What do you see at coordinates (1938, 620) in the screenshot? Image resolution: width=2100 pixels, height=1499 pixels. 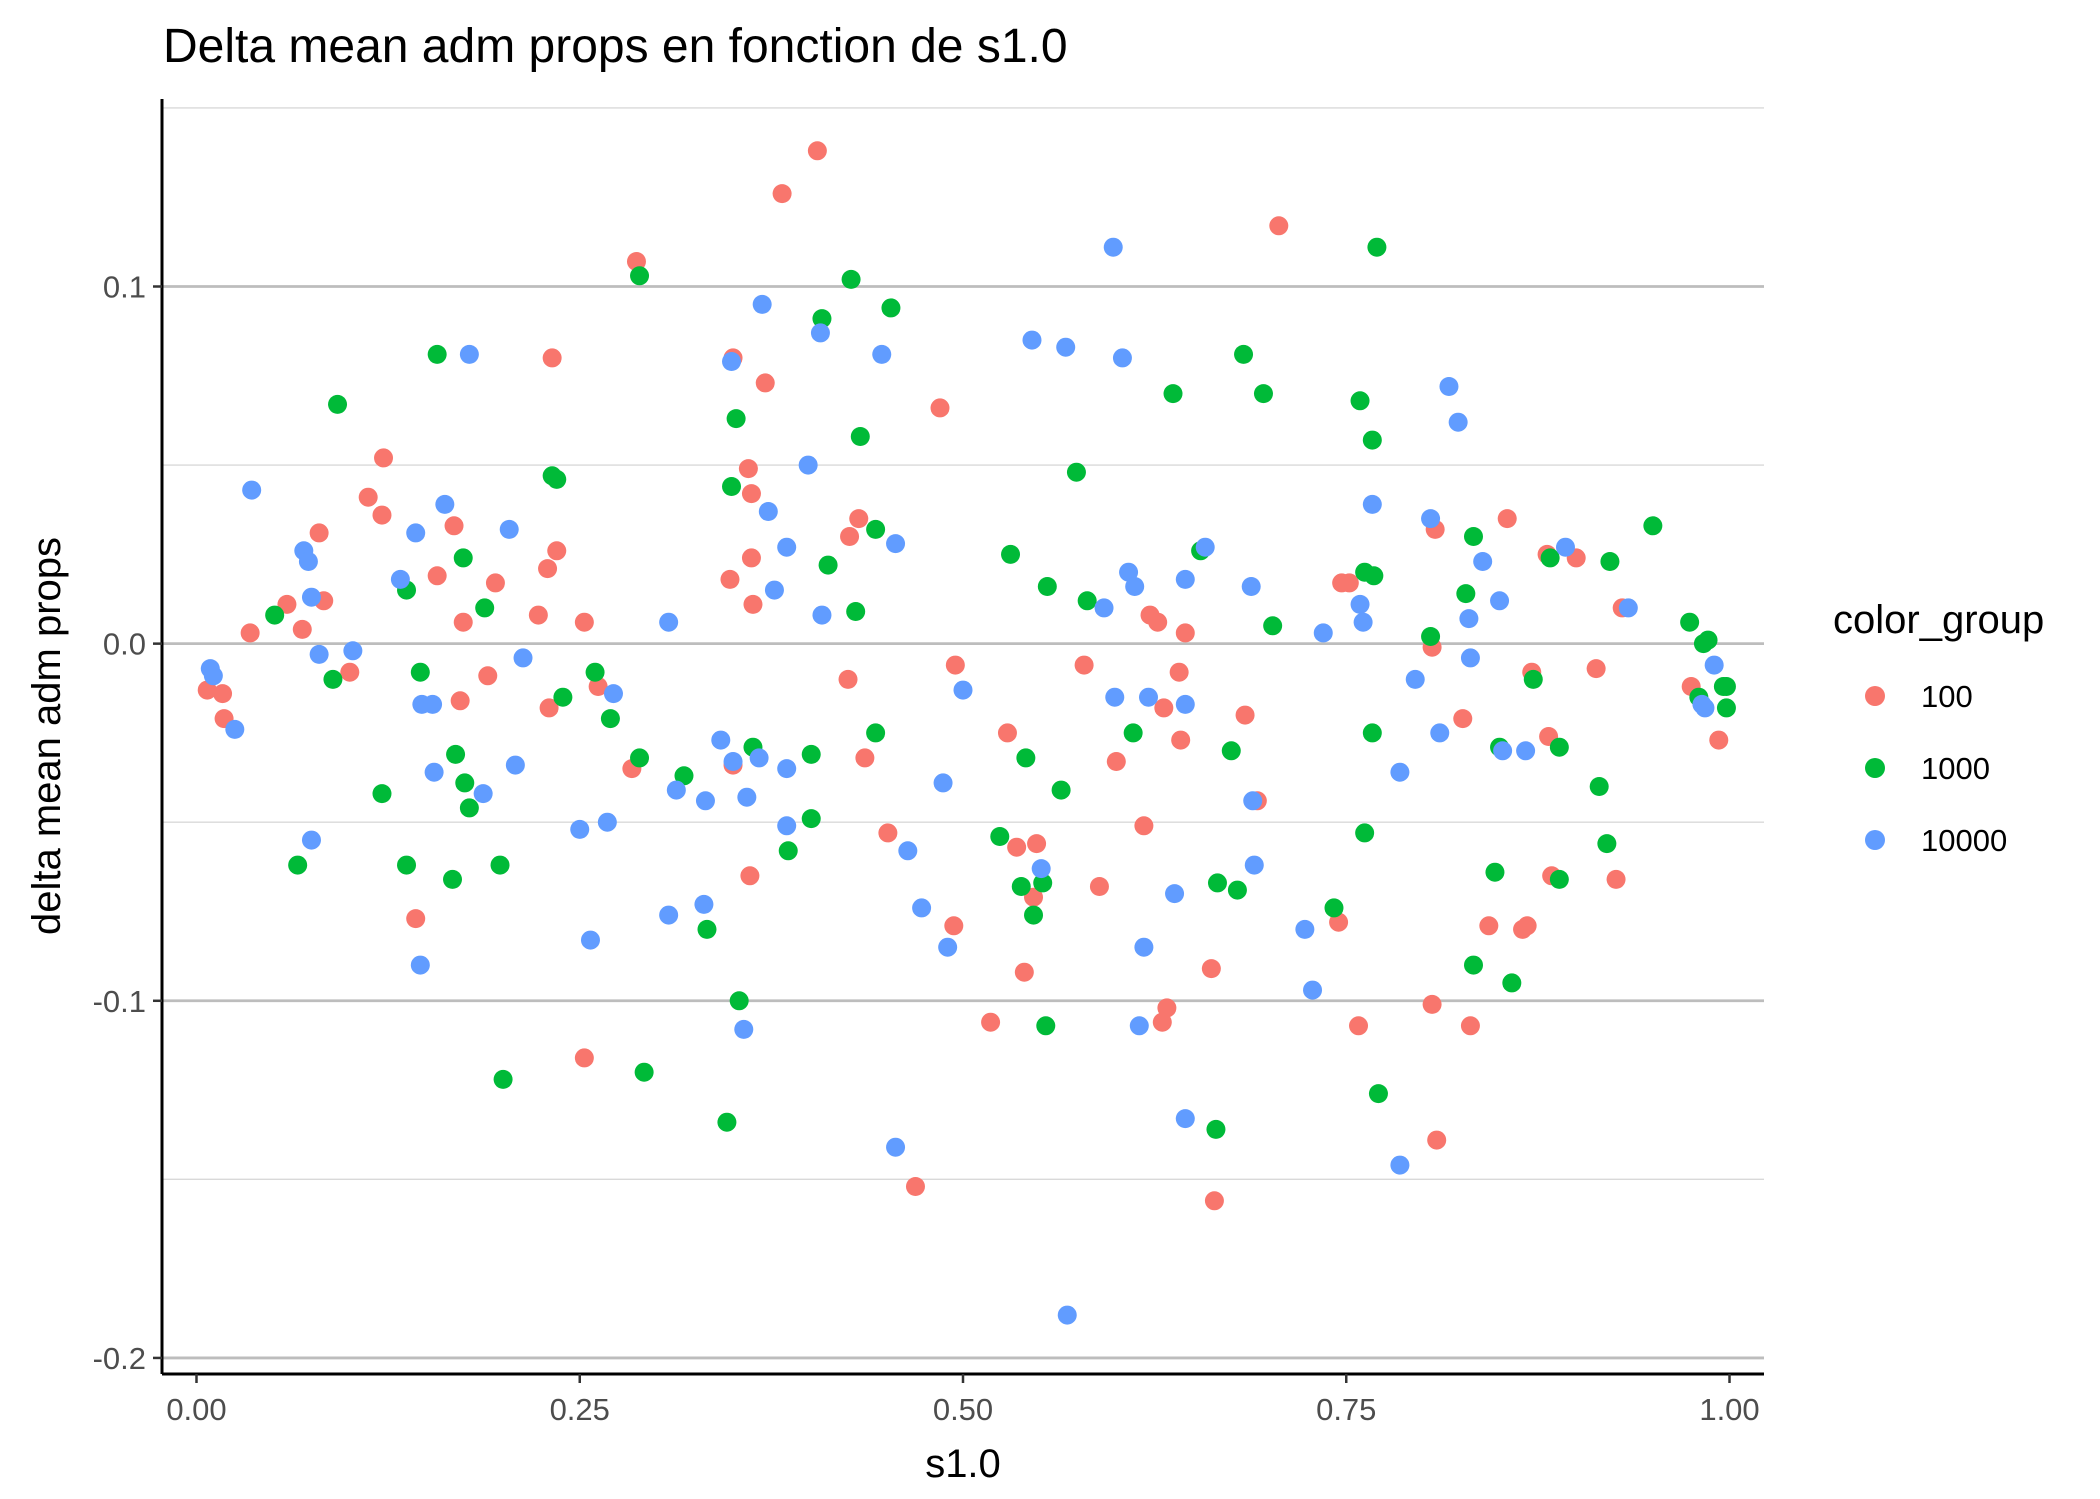 I see `legend-title: color_group` at bounding box center [1938, 620].